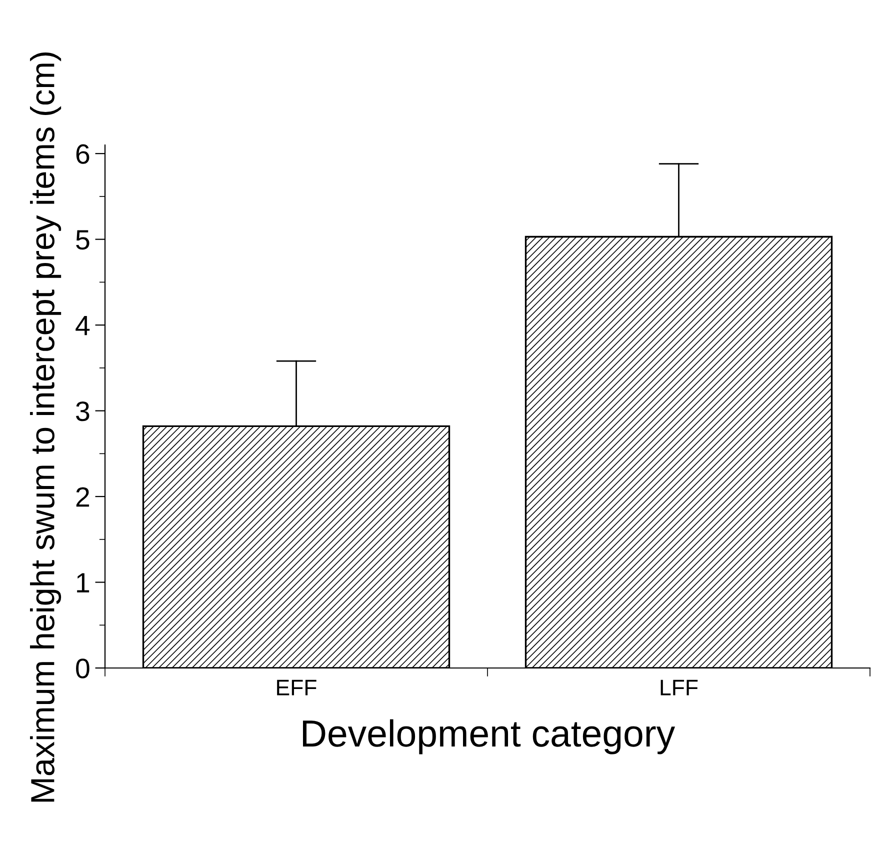  Describe the element at coordinates (296, 688) in the screenshot. I see `x-tick-label: EFF` at that location.